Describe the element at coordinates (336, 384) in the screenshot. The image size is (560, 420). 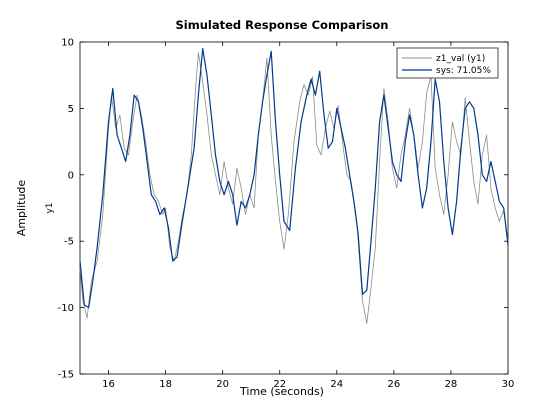
I see `x-tick-label: 24` at that location.